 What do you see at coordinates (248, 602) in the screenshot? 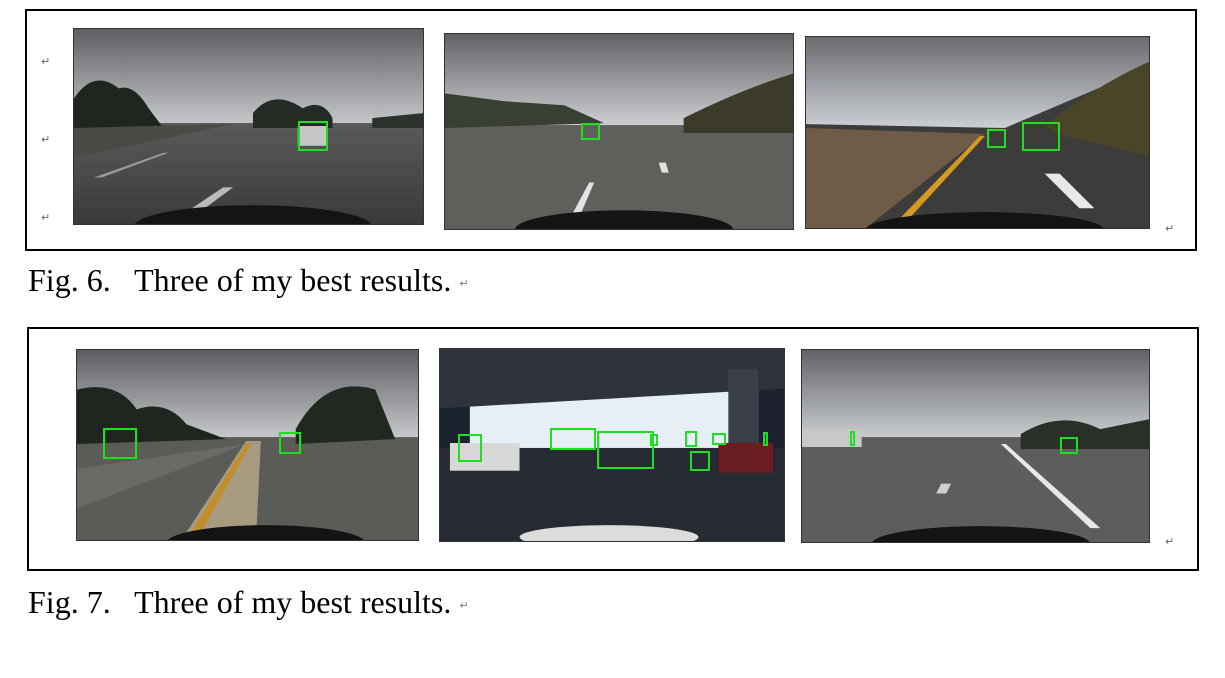
I see `figure-7-caption: Fig. 7. Three of my best results. ↵` at bounding box center [248, 602].